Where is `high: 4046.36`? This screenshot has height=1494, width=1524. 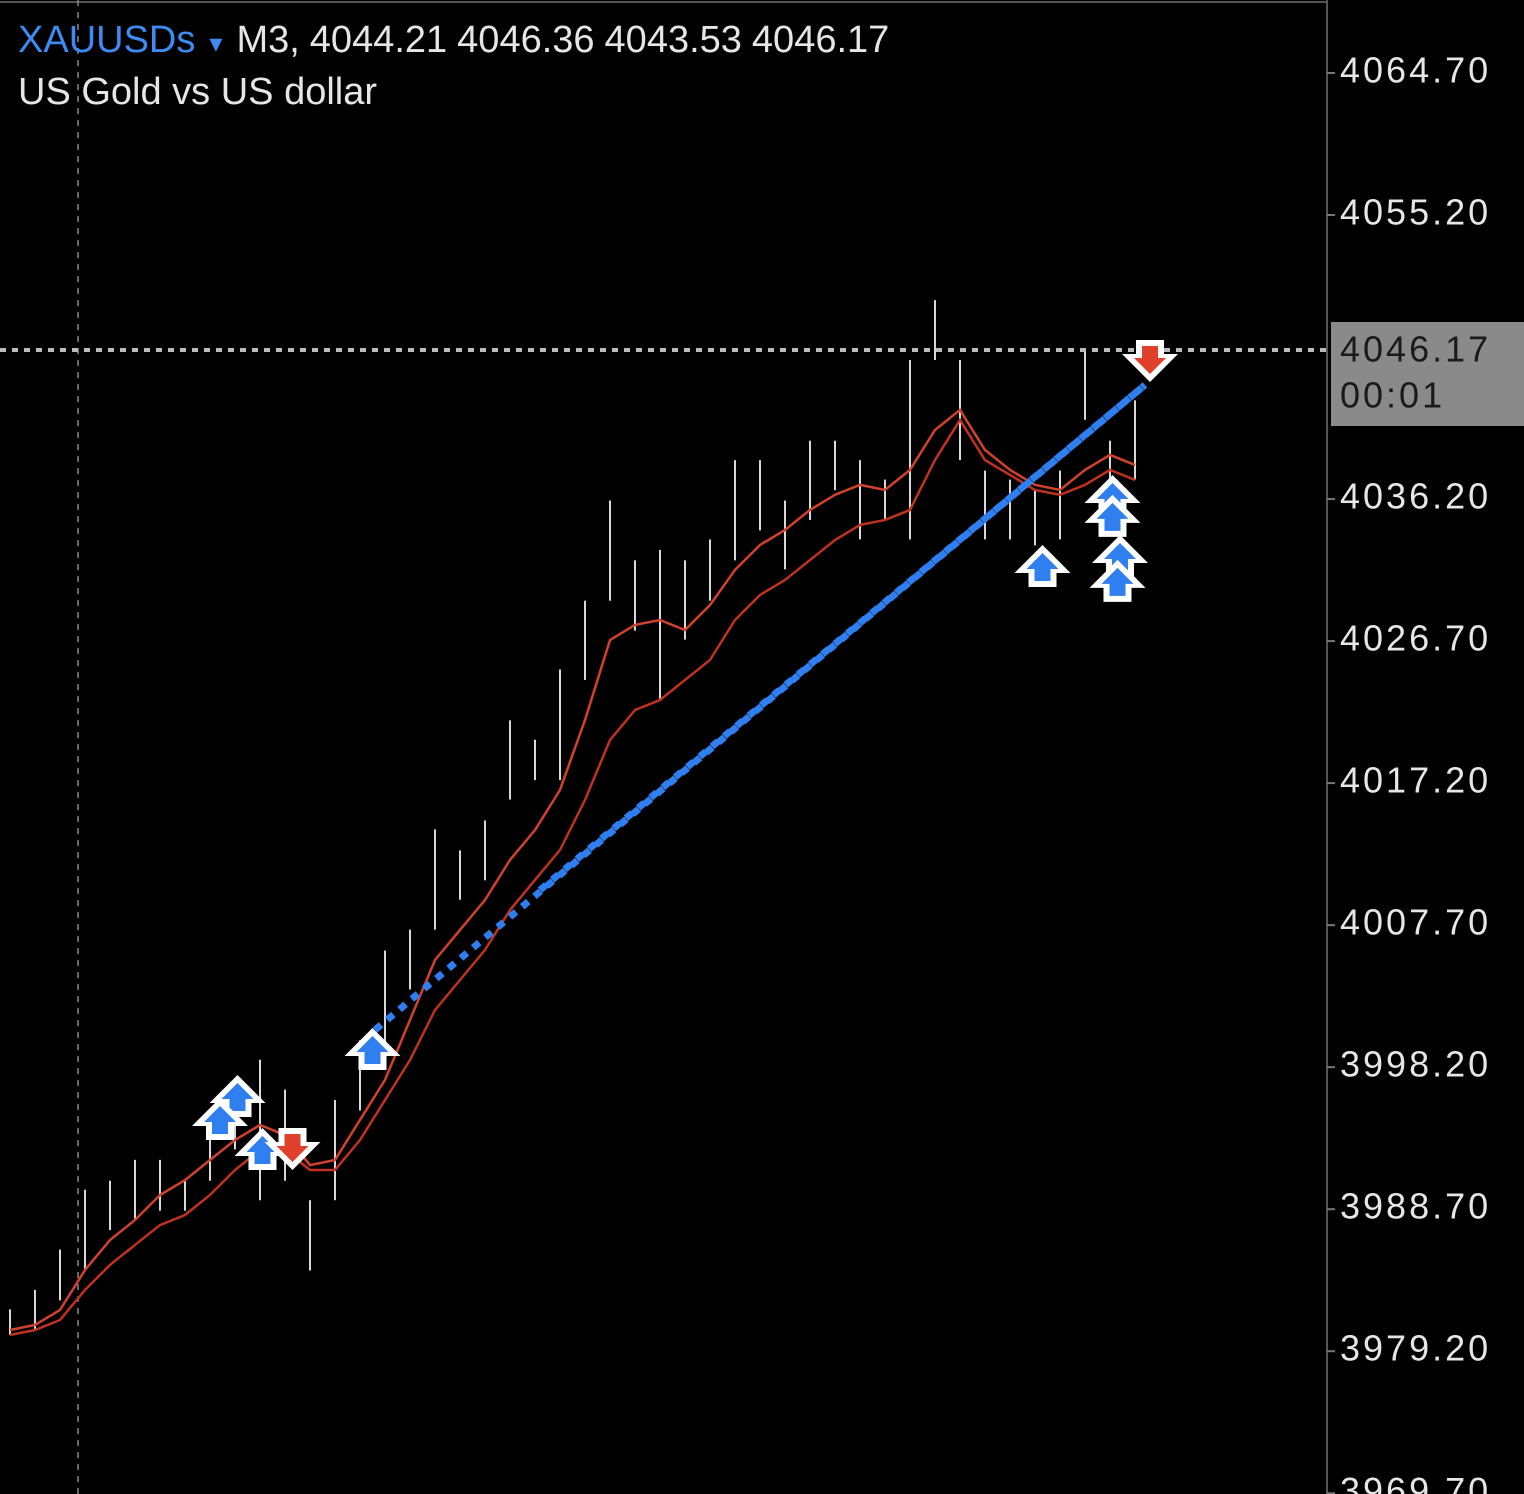
high: 4046.36 is located at coordinates (525, 40).